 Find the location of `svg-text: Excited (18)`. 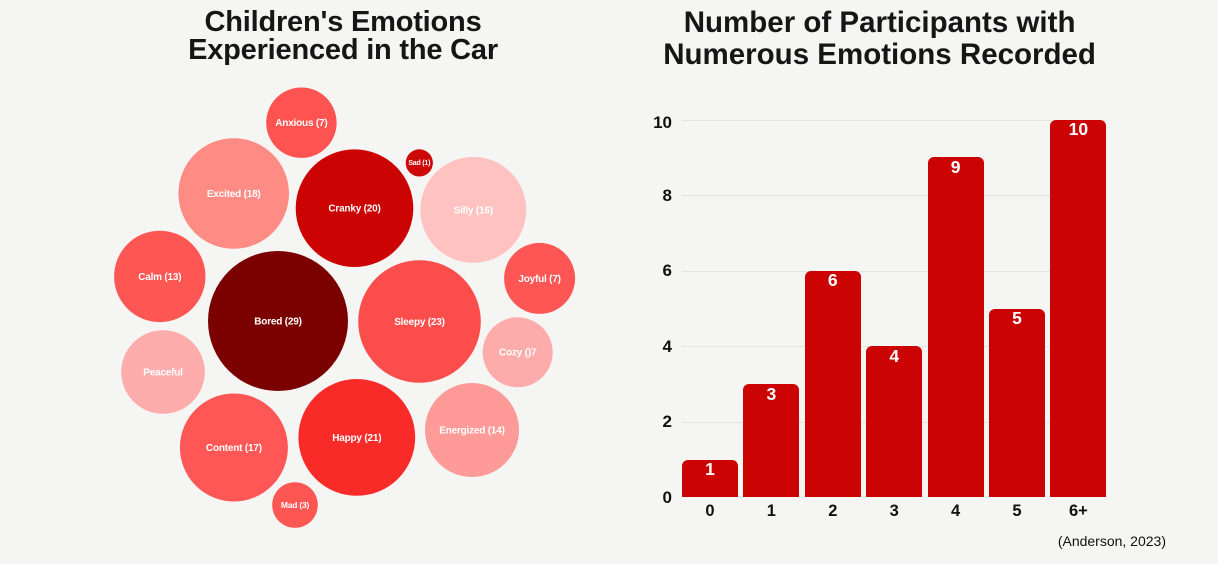

svg-text: Excited (18) is located at coordinates (234, 194).